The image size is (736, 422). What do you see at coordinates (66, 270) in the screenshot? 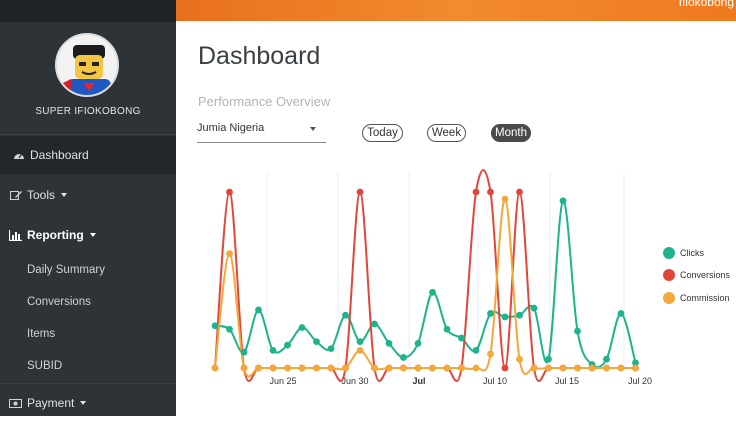
I see `sidebar-subitem-daily-summary: Daily Summary` at bounding box center [66, 270].